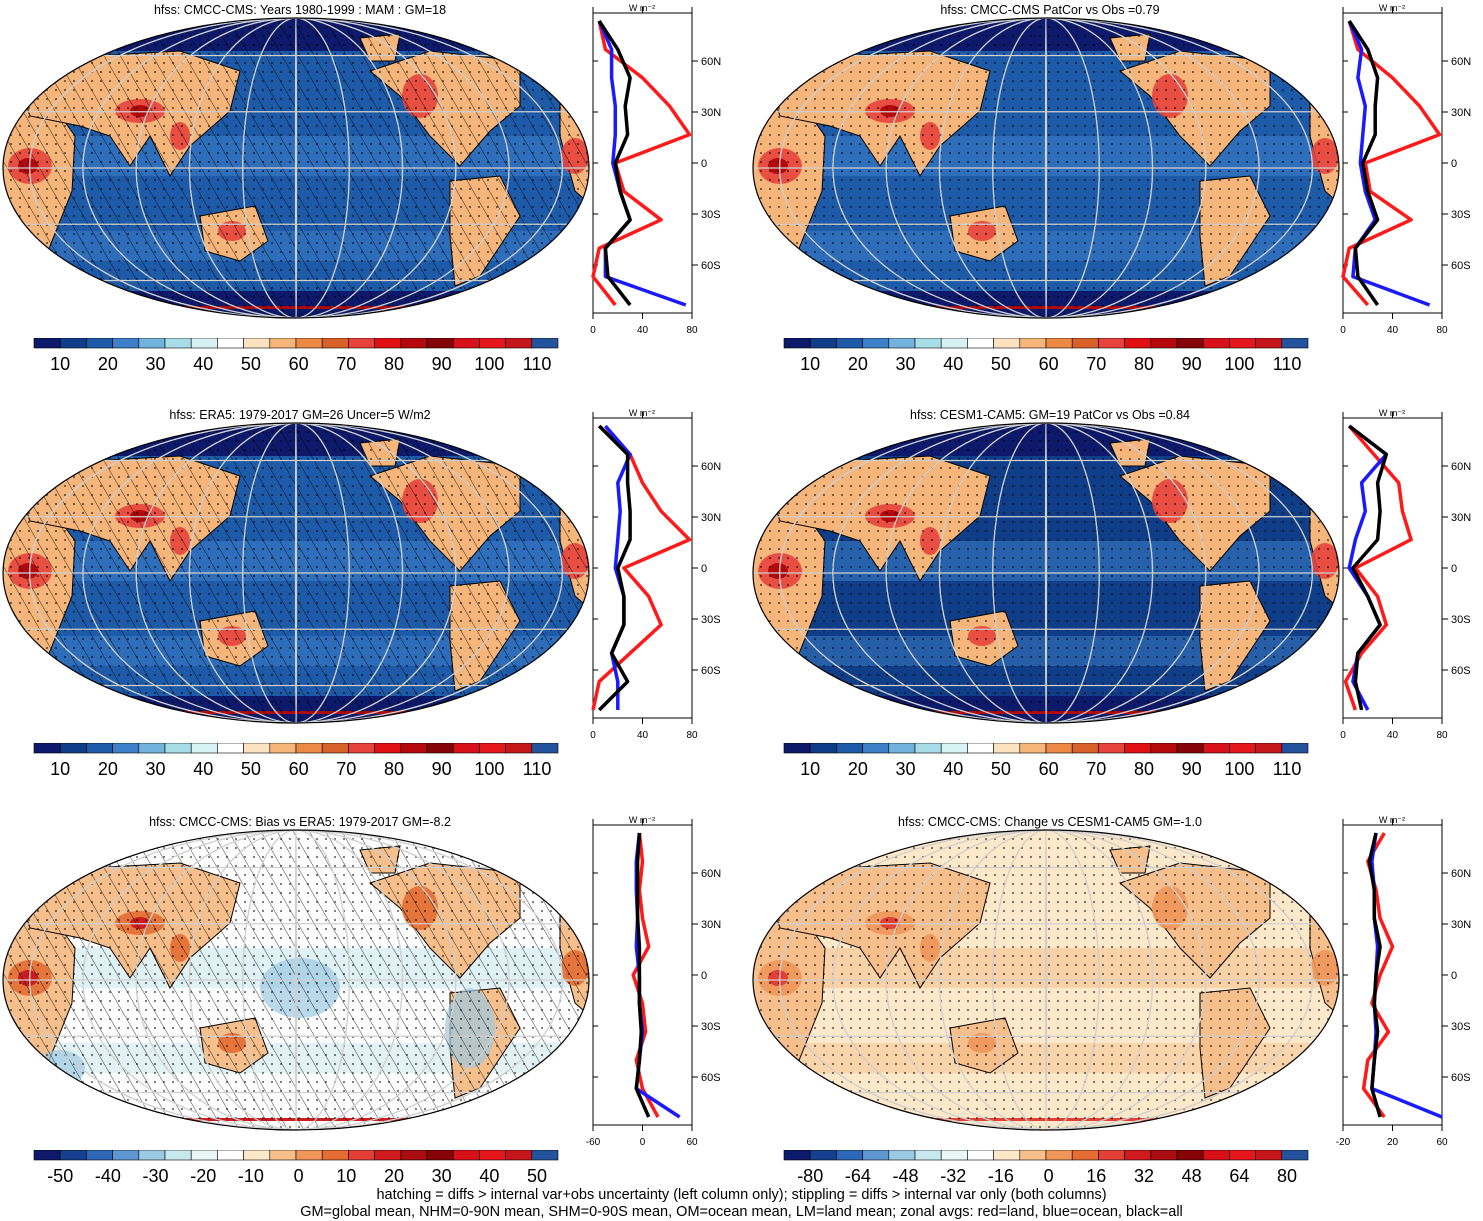  I want to click on colorbar-label: 64, so click(1239, 1176).